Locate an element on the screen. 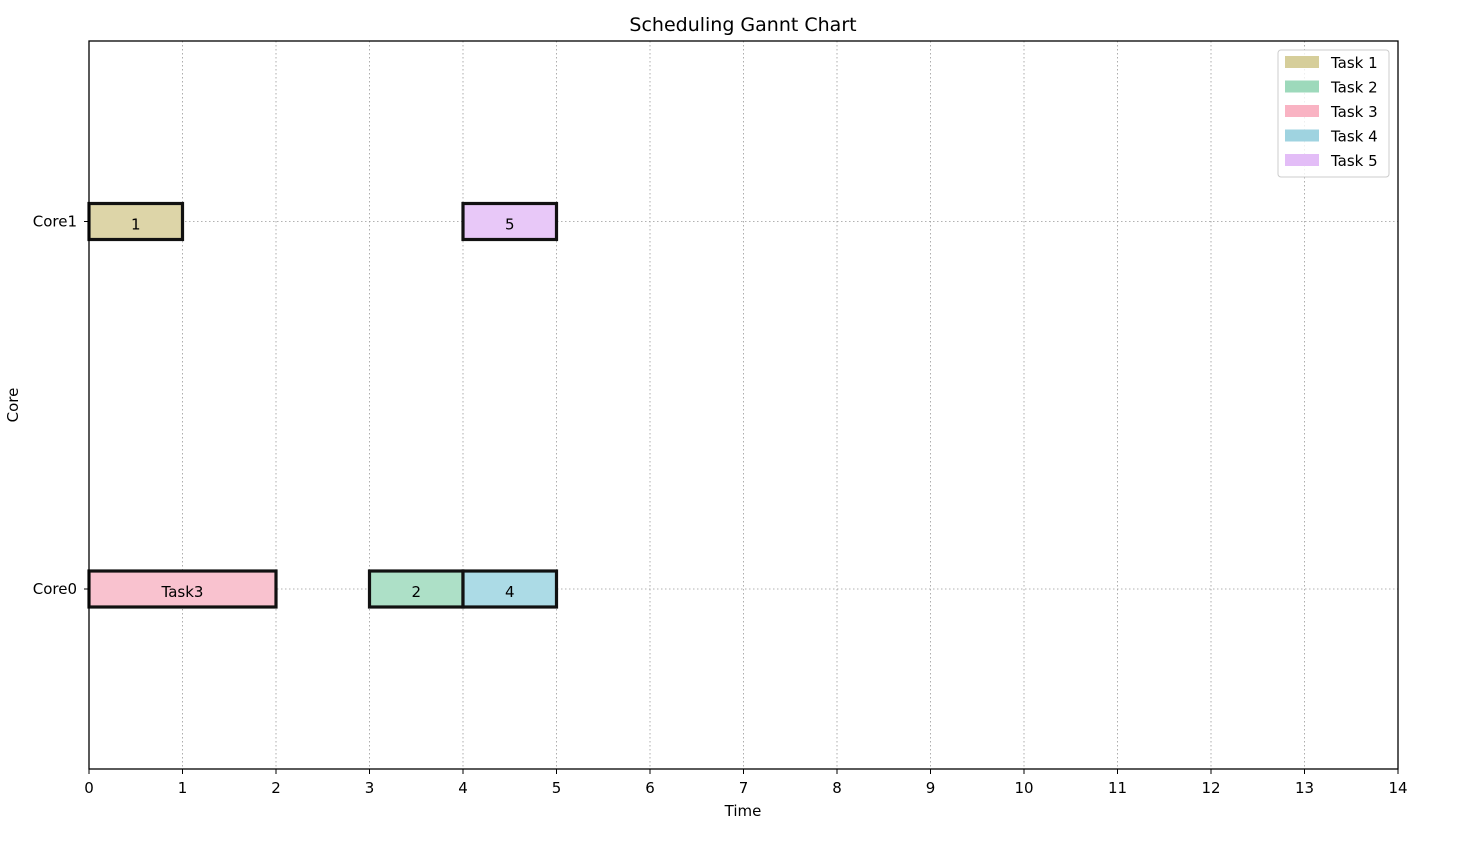 The width and height of the screenshot is (1472, 850). legend-label: Task 2 is located at coordinates (1354, 88).